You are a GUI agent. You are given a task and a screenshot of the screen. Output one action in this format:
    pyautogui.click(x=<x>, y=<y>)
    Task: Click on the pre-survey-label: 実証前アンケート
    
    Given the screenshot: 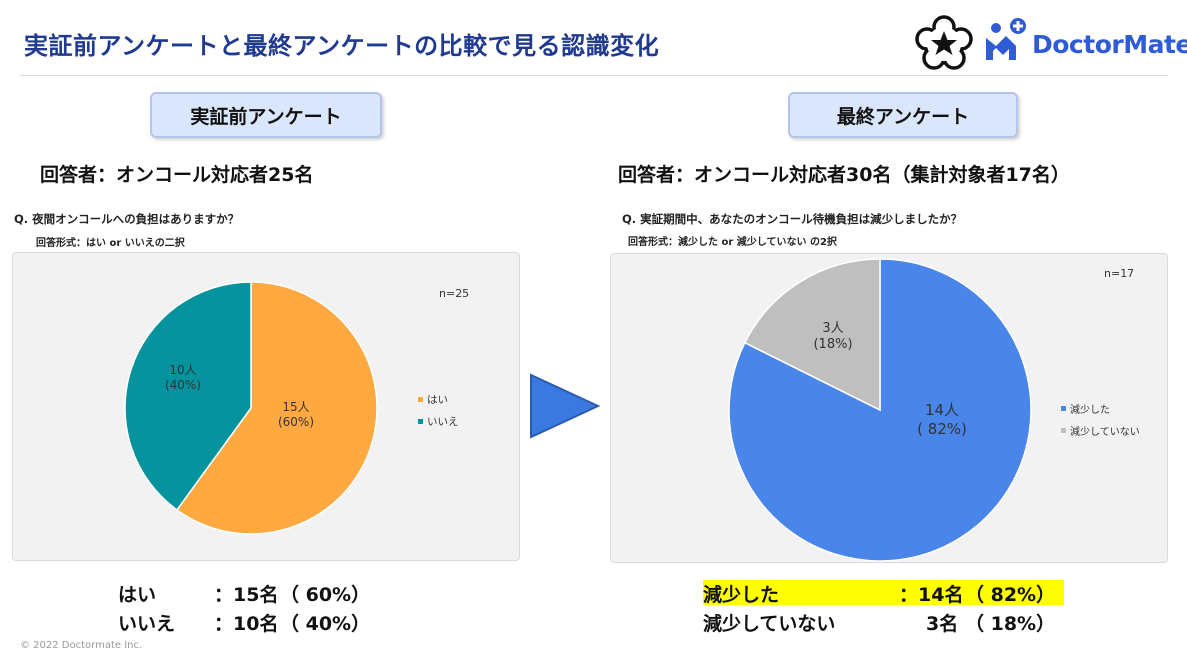 What is the action you would take?
    pyautogui.click(x=266, y=115)
    